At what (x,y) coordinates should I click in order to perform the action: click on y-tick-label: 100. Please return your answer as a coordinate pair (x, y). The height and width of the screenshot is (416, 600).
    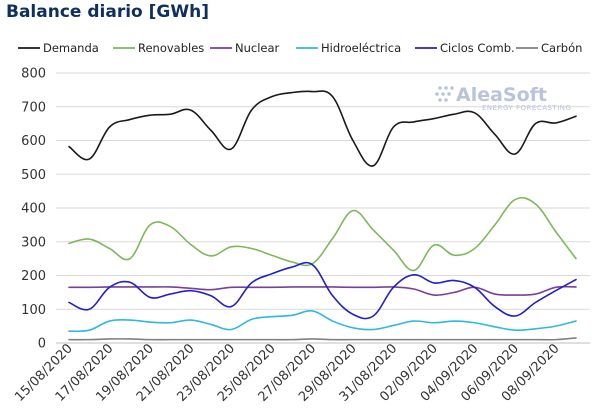
    Looking at the image, I should click on (33, 310).